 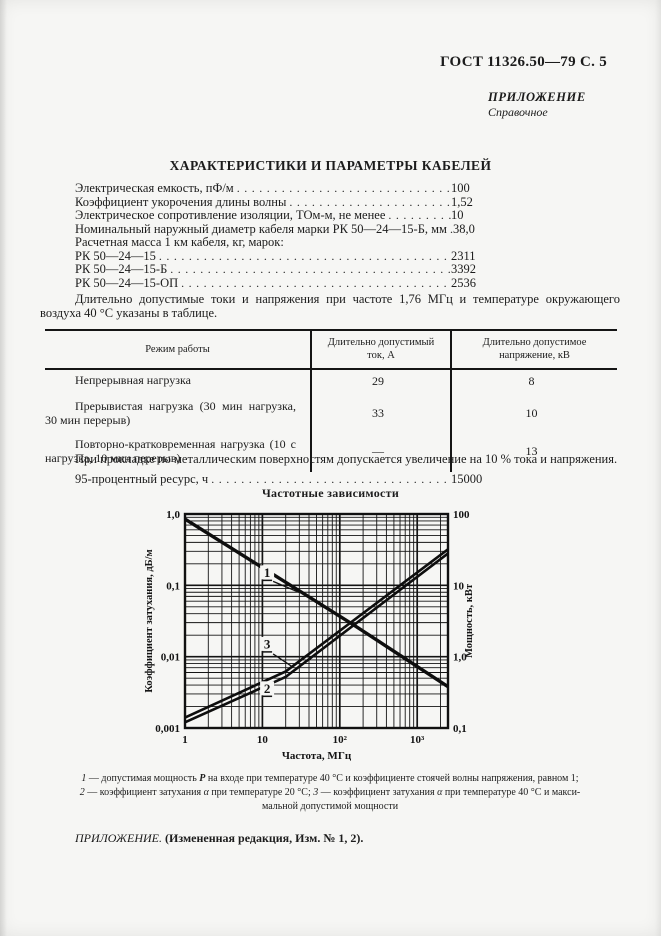 What do you see at coordinates (133, 380) in the screenshot?
I see `table-cell-mode: Непрерывная нагрузка` at bounding box center [133, 380].